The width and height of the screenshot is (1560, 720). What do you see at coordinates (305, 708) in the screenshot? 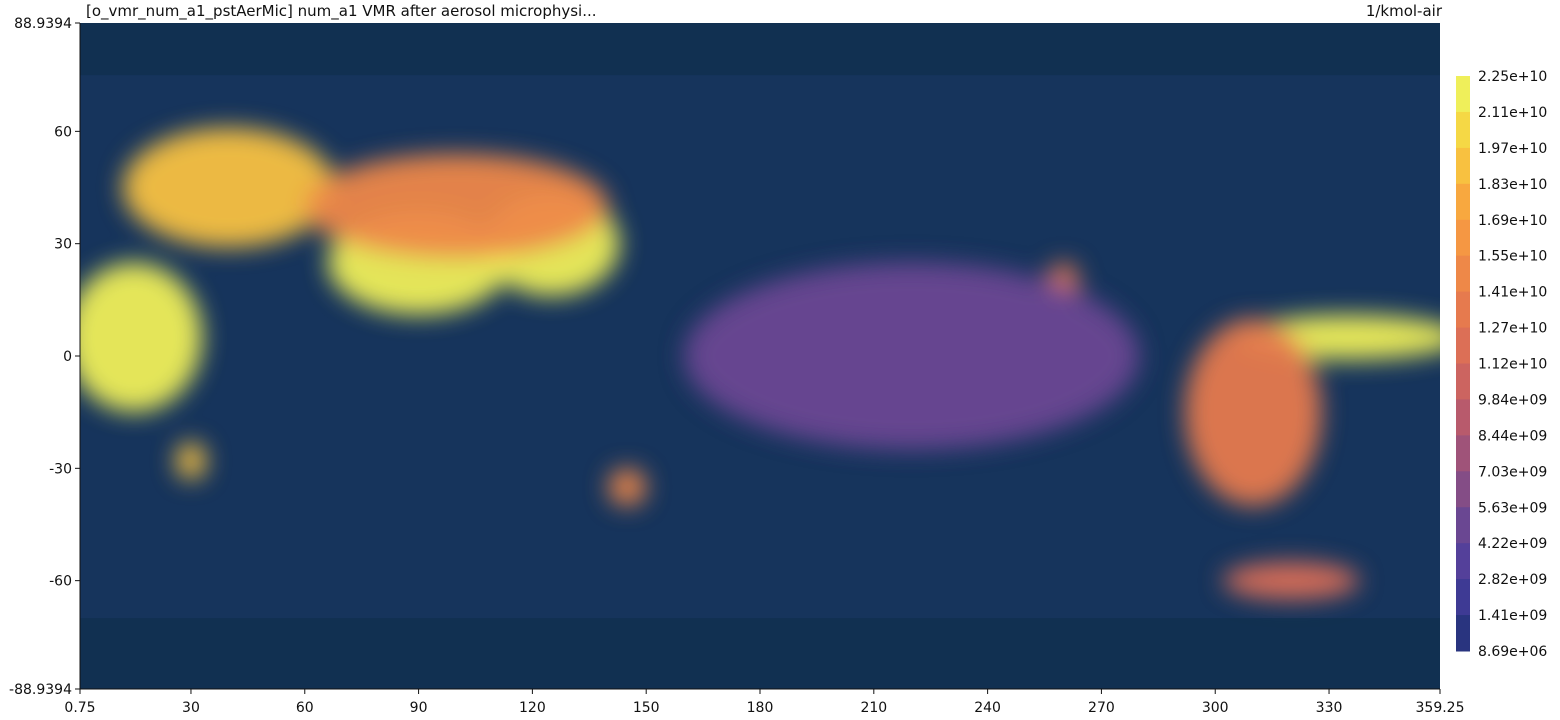
I see `x-tick-label: 60` at bounding box center [305, 708].